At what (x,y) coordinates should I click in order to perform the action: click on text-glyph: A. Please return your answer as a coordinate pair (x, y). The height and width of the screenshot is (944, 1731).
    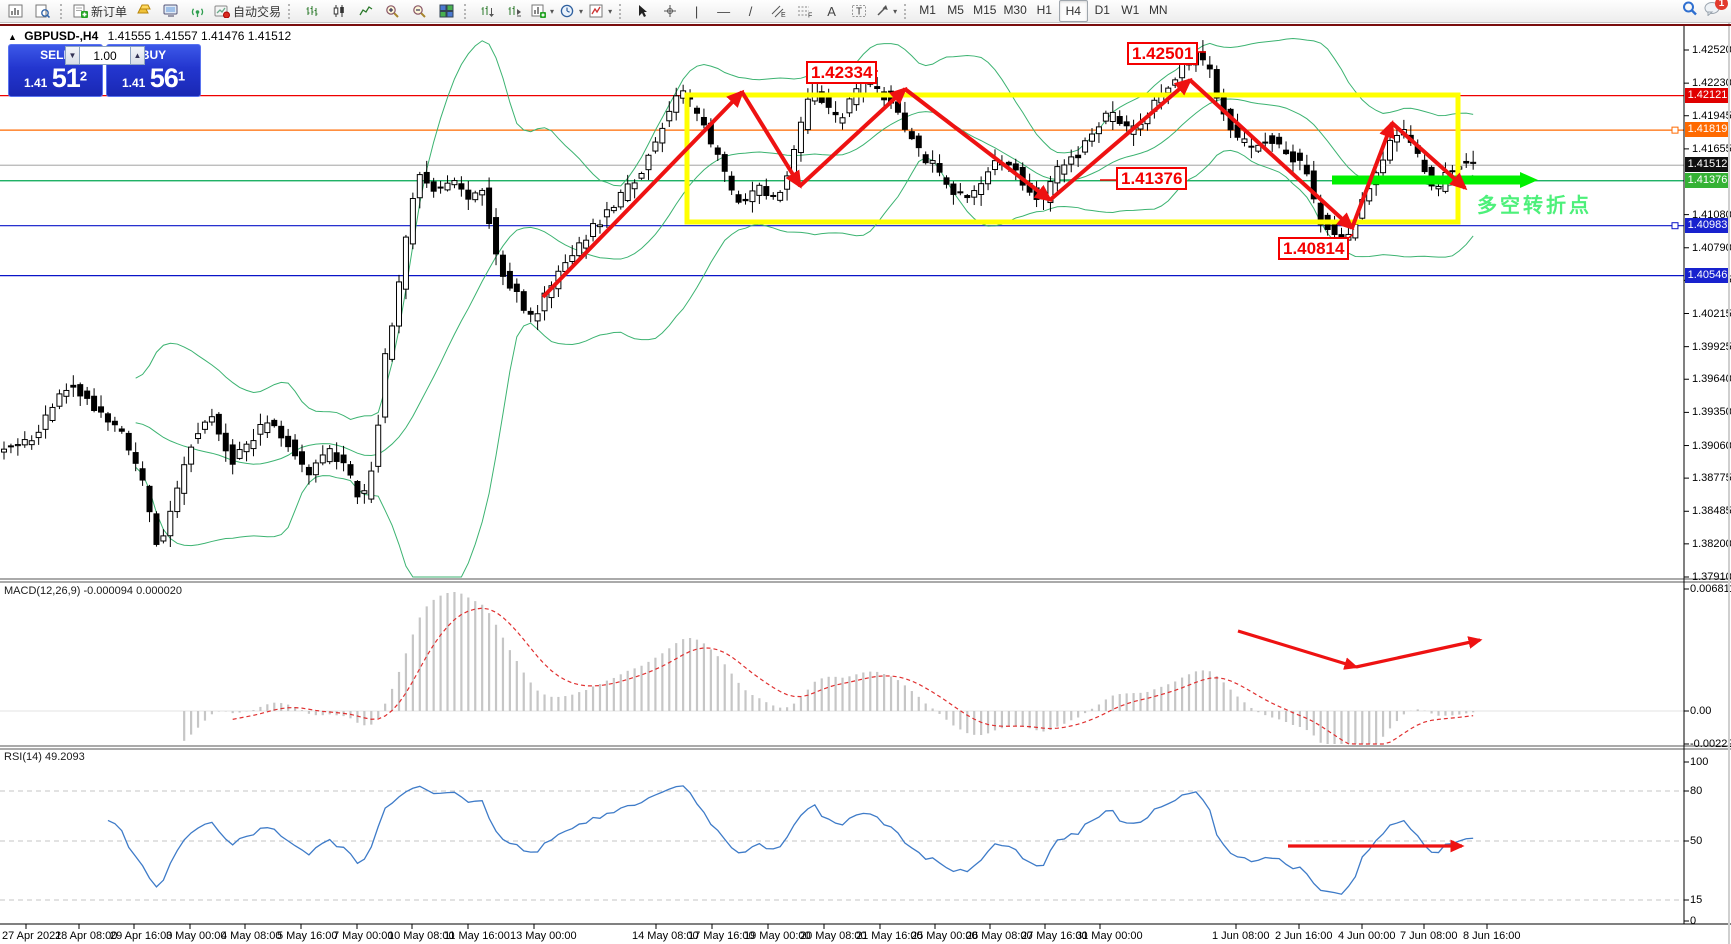
    Looking at the image, I should click on (831, 11).